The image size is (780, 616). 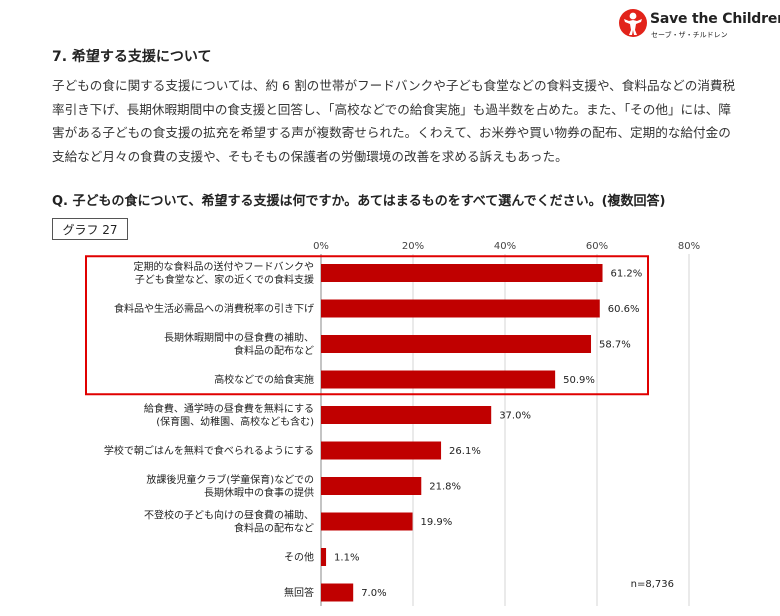 I want to click on category-label: 学校で朝ごはんを無料で食べられるようにする, so click(x=209, y=450).